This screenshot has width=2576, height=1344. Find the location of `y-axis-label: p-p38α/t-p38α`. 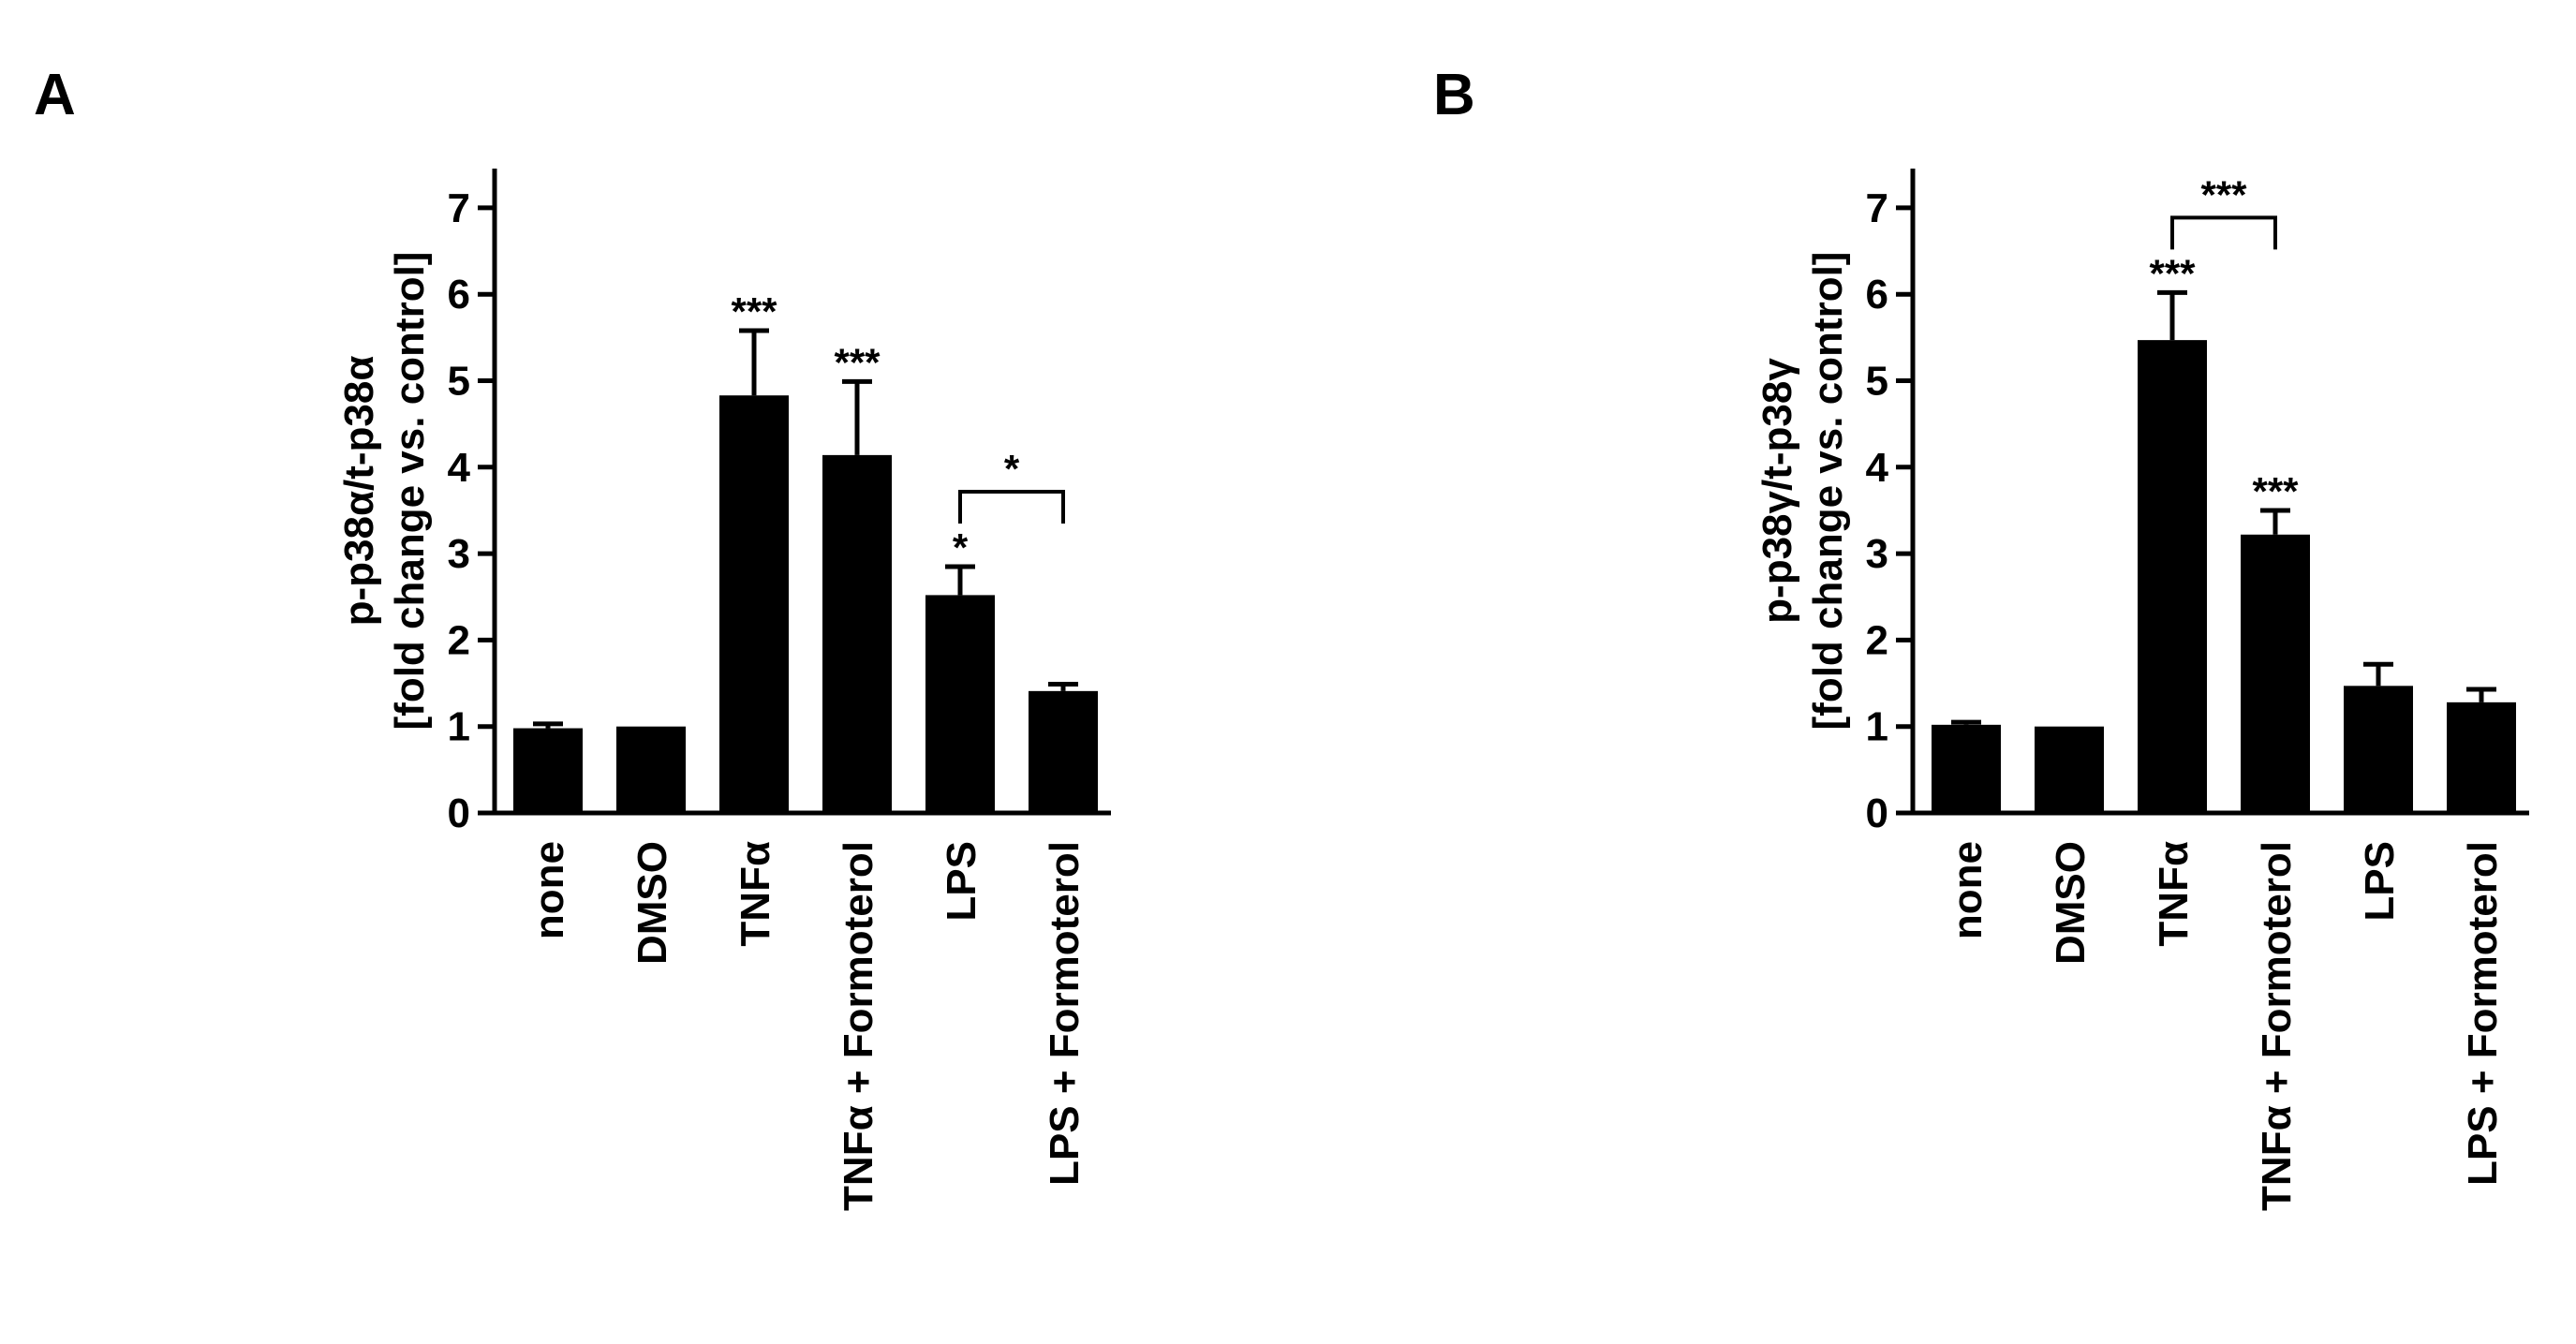

y-axis-label: p-p38α/t-p38α is located at coordinates (359, 491).